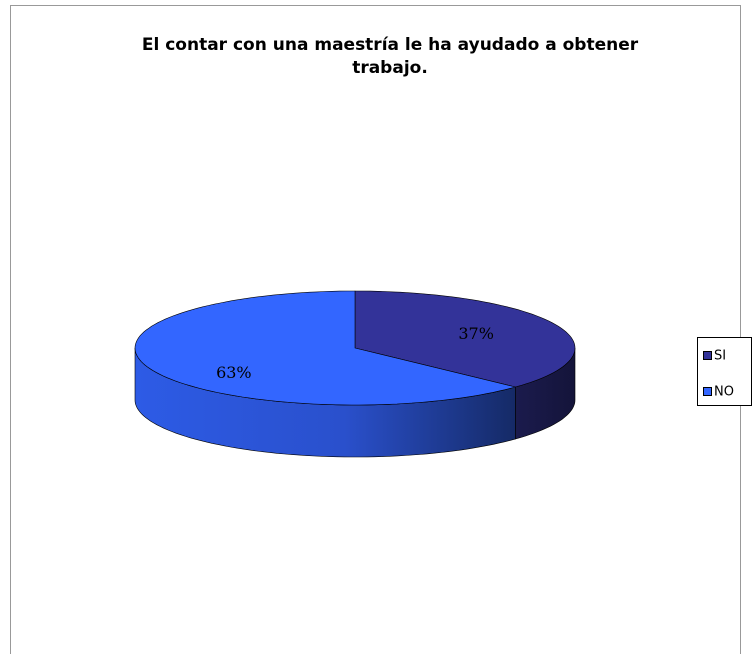 The width and height of the screenshot is (752, 654). What do you see at coordinates (718, 374) in the screenshot?
I see `legend: SI NO` at bounding box center [718, 374].